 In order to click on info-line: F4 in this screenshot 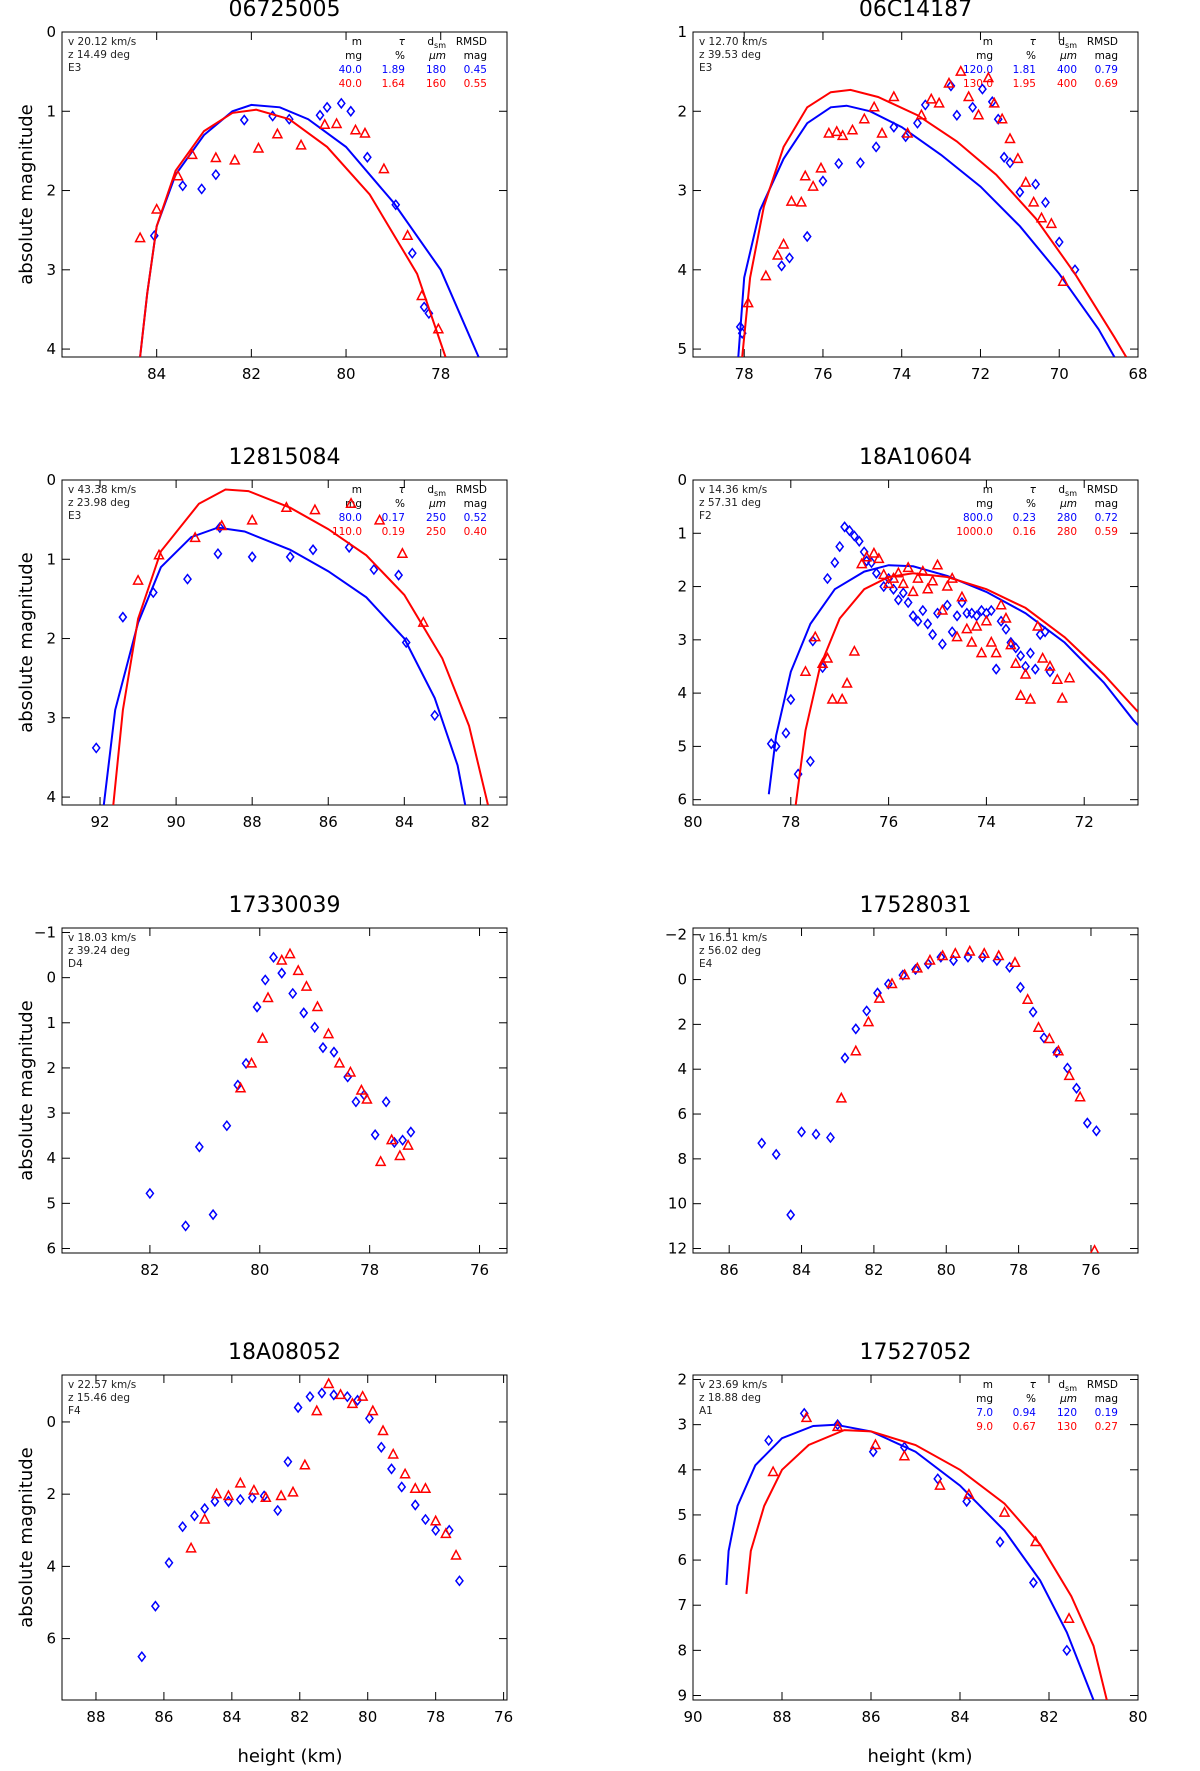, I will do `click(74, 1411)`.